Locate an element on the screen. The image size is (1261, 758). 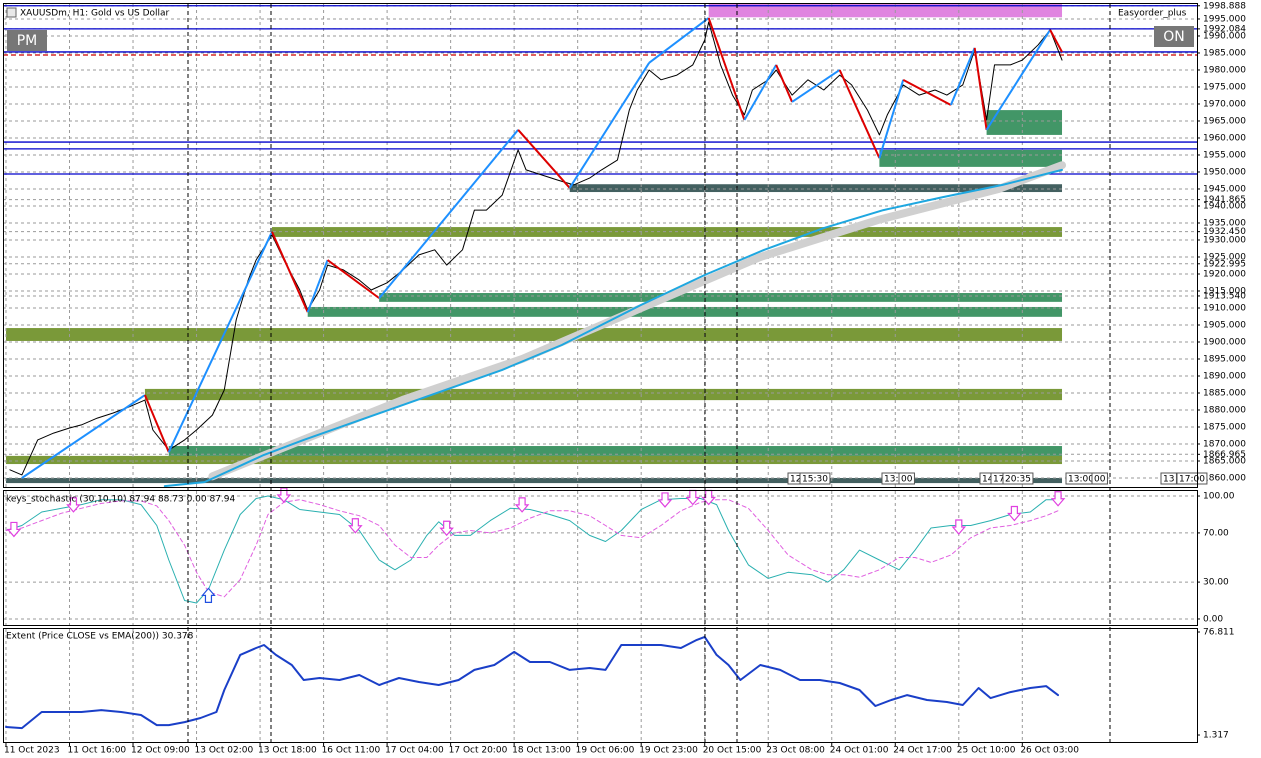
on-button is located at coordinates (1174, 36).